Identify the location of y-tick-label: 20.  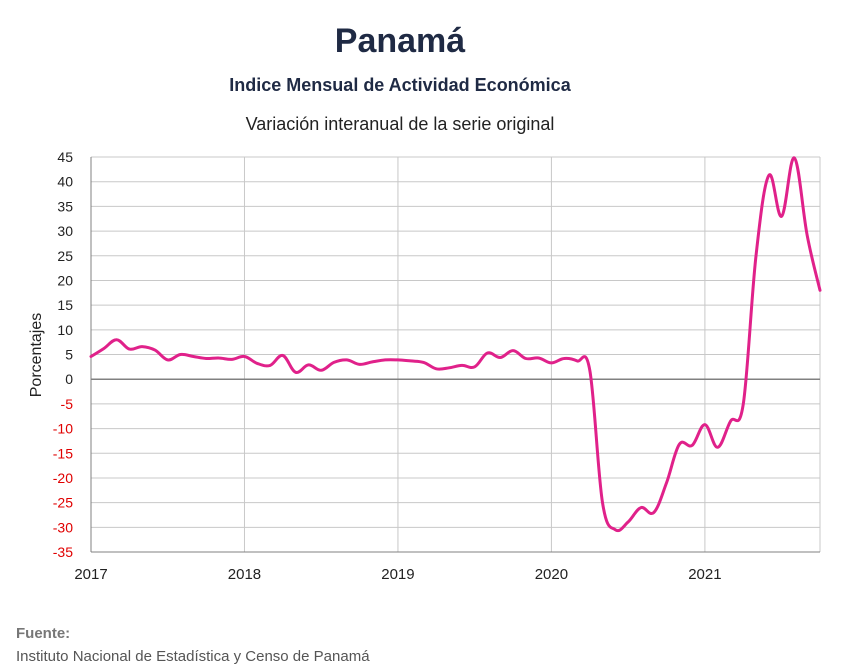
(65, 280).